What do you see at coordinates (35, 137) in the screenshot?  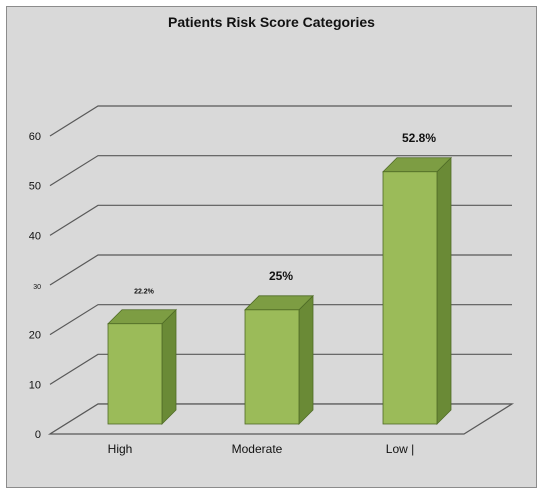 I see `y-tick-label: 60` at bounding box center [35, 137].